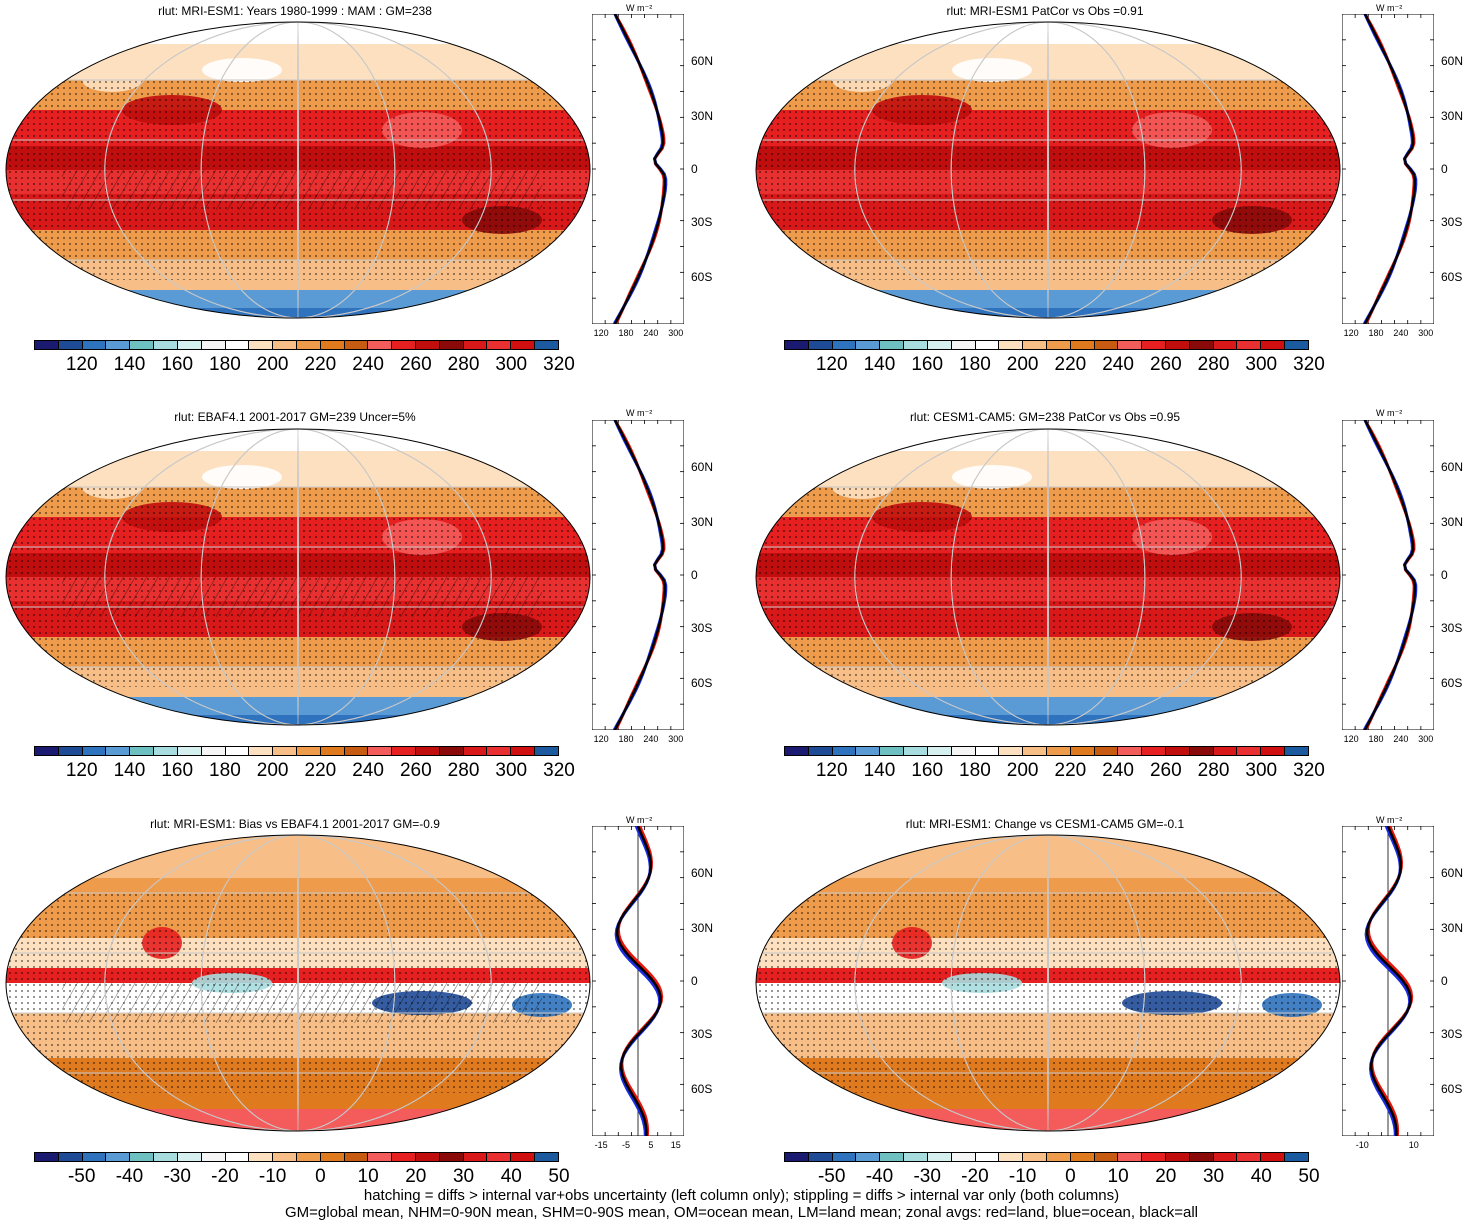 The width and height of the screenshot is (1483, 1221). I want to click on lat-label: 30N, so click(1452, 522).